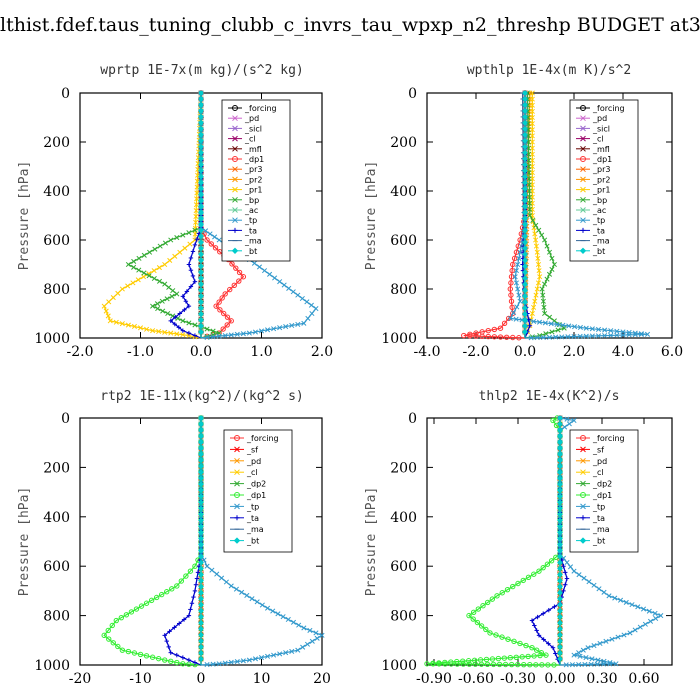 The width and height of the screenshot is (700, 700). I want to click on legend-entry: _tp, so click(590, 506).